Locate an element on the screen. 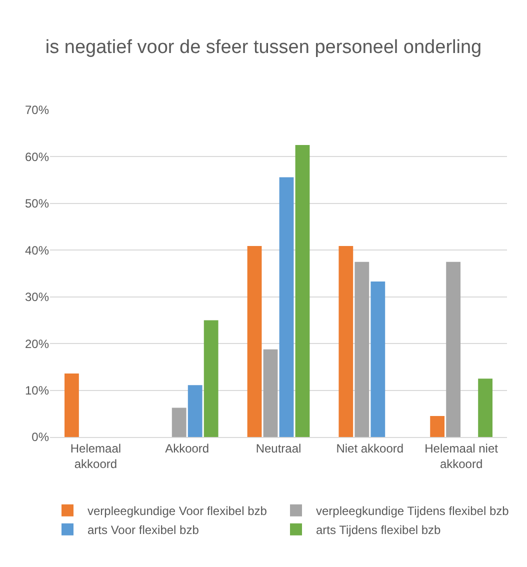 Image resolution: width=527 pixels, height=567 pixels. x-tick-label: Akkoord is located at coordinates (187, 448).